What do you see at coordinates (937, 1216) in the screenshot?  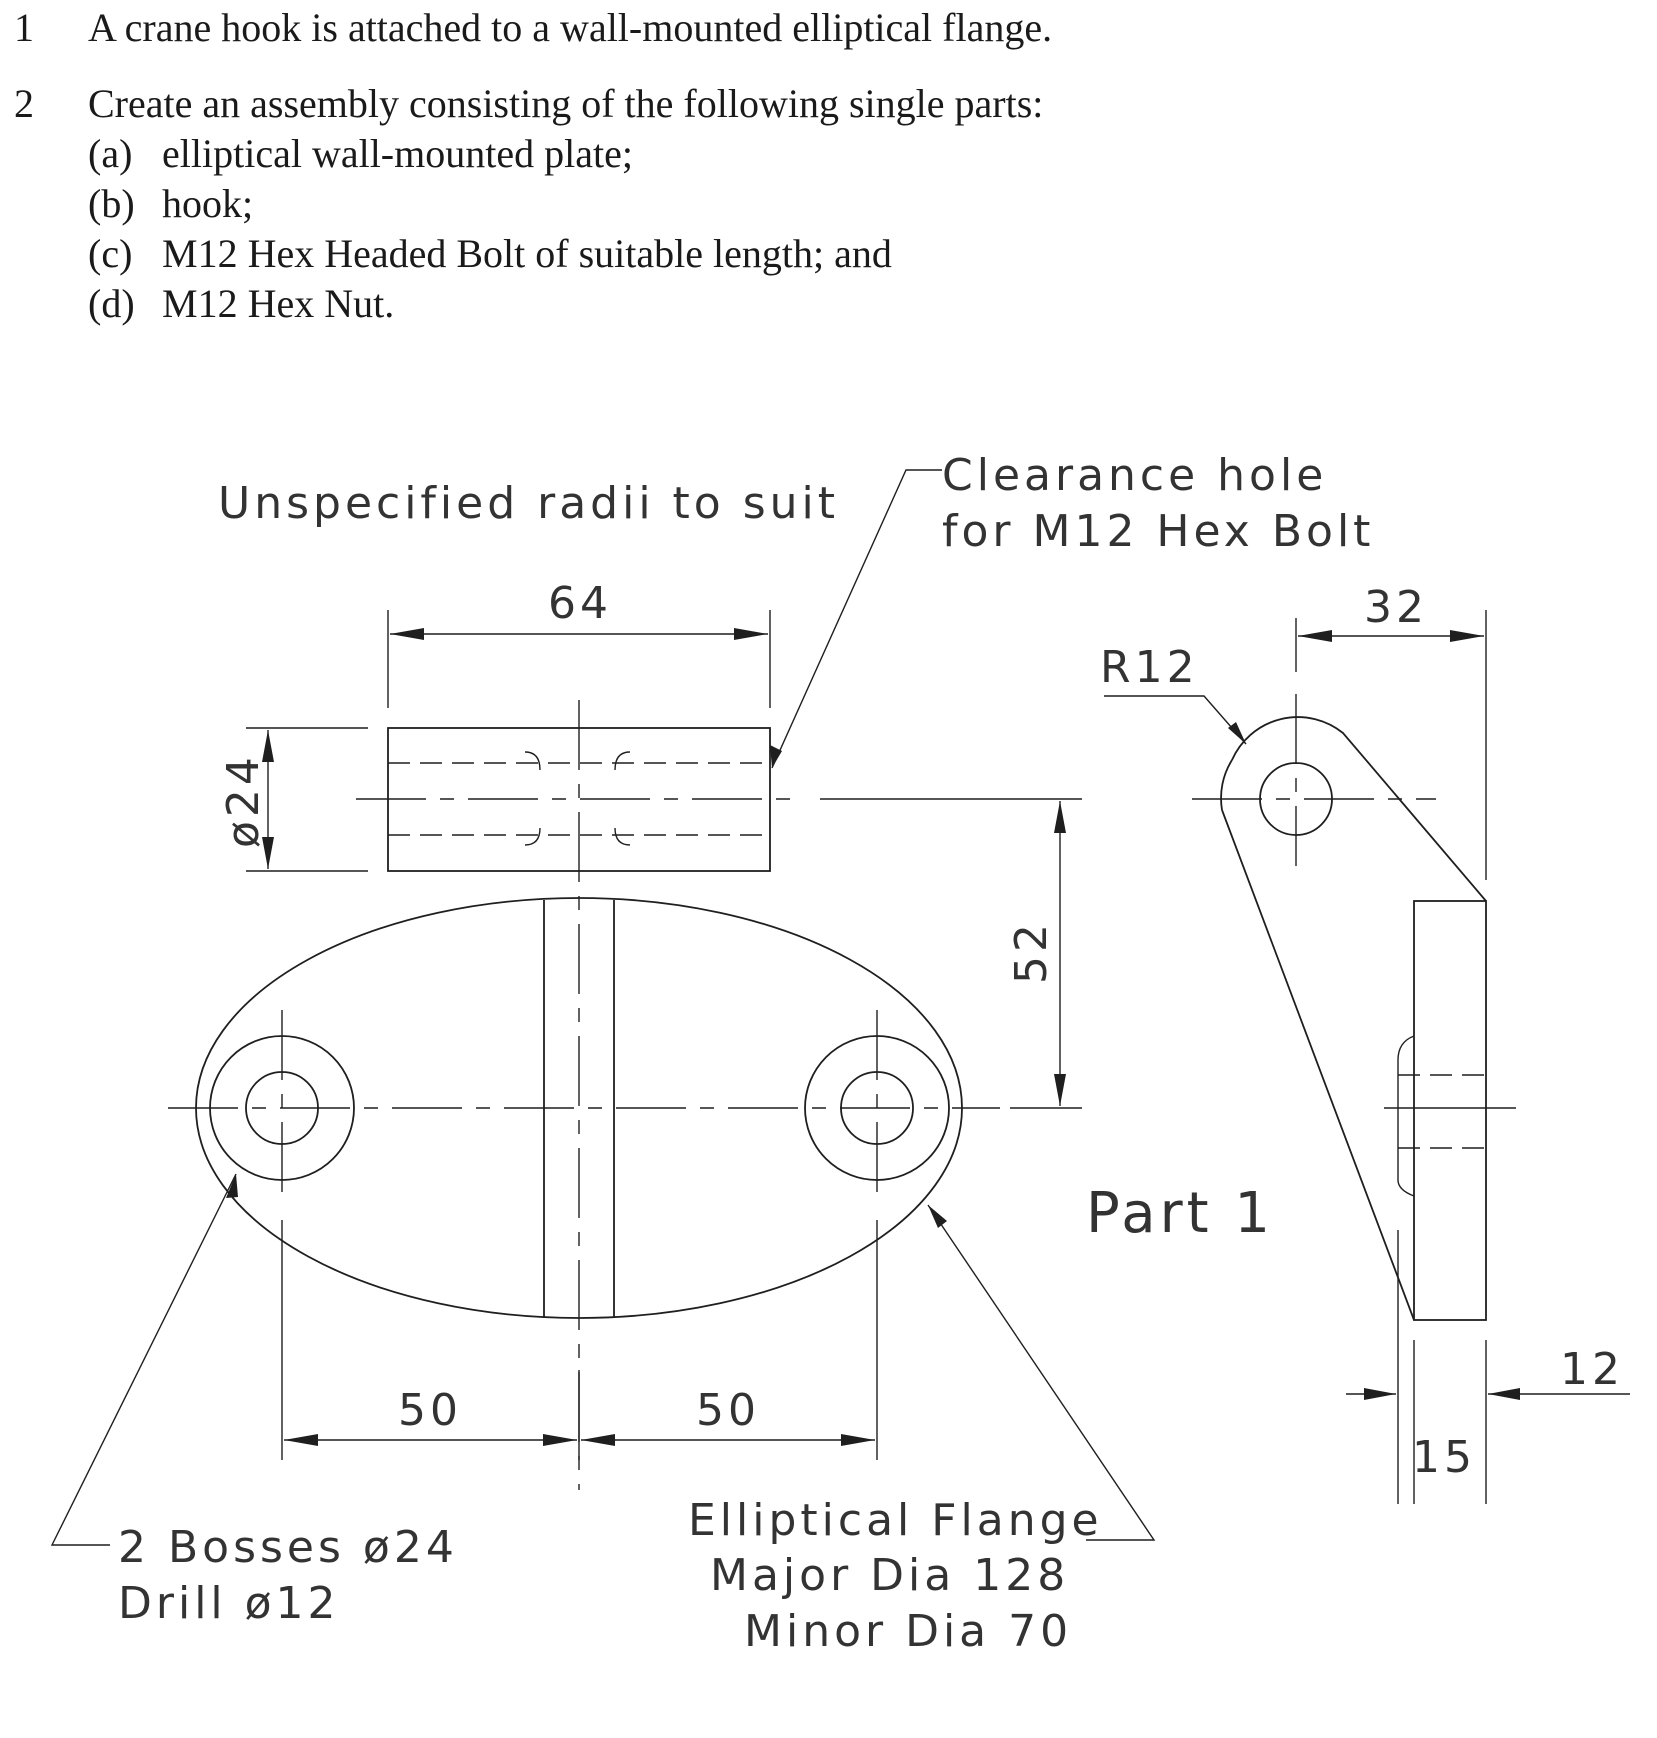 I see `flange-leader-arrow` at bounding box center [937, 1216].